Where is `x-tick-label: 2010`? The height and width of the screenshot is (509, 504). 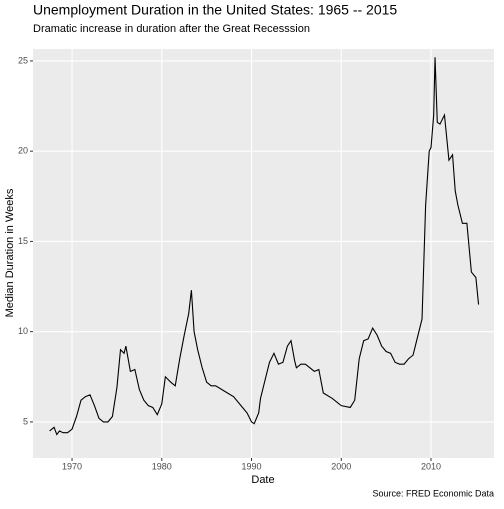
x-tick-label: 2010 is located at coordinates (431, 466).